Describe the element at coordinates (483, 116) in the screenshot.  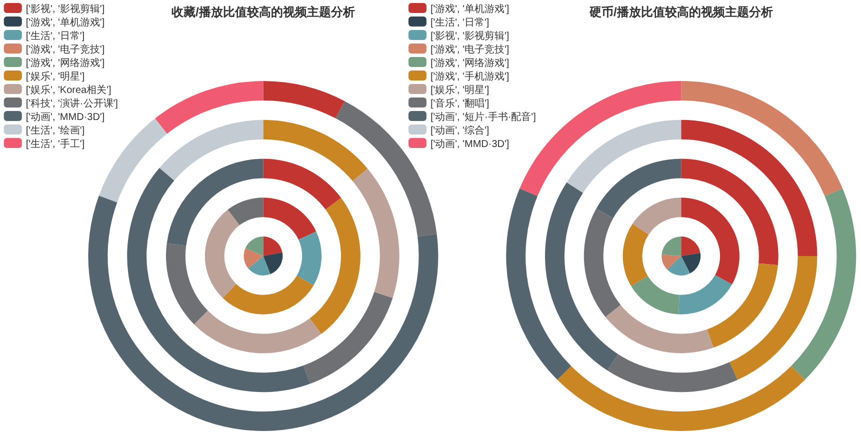
I see `legend-label: ['动画', '短片·手书·配音']` at that location.